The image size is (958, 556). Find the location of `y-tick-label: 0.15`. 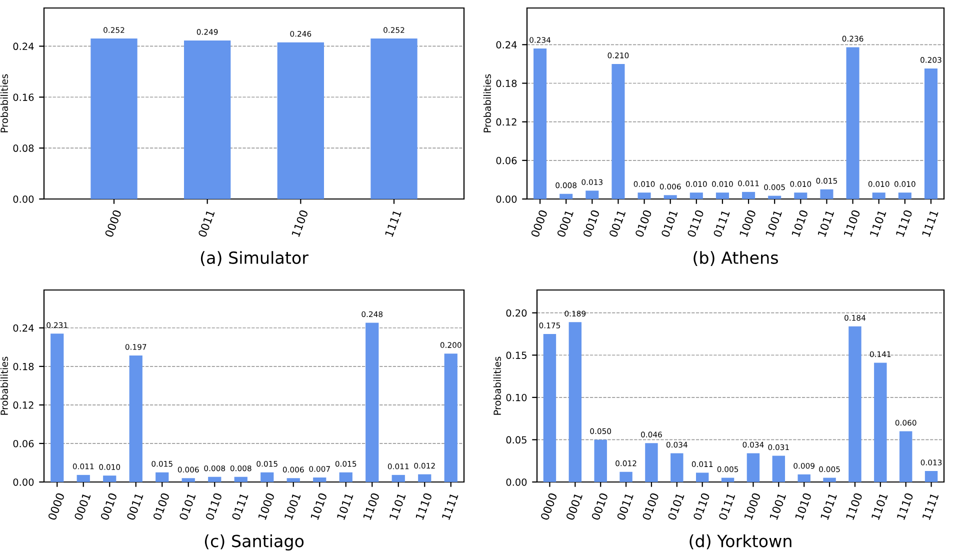

y-tick-label: 0.15 is located at coordinates (516, 355).